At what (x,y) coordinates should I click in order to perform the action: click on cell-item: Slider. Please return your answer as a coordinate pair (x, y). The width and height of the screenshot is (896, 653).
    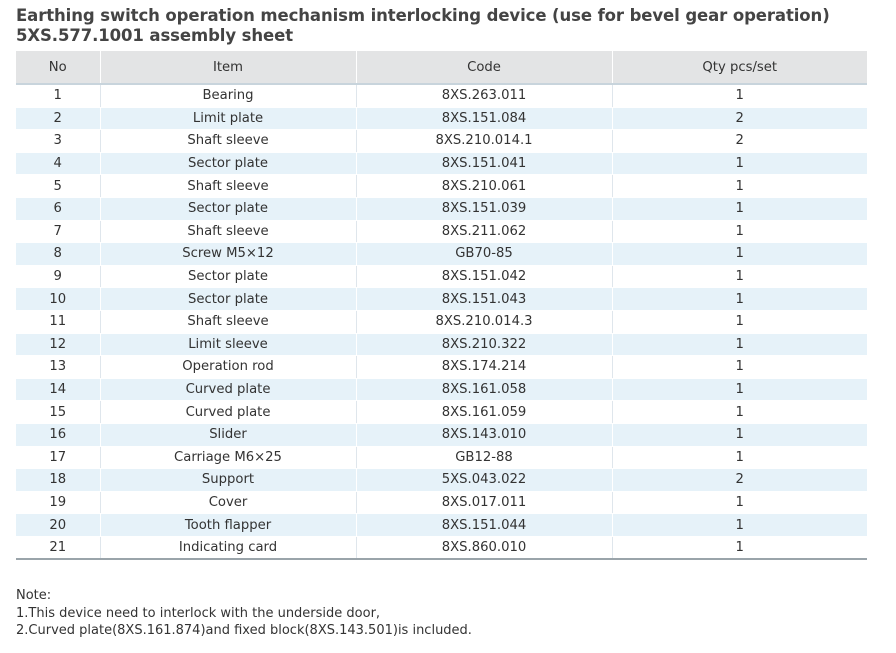
    Looking at the image, I should click on (227, 435).